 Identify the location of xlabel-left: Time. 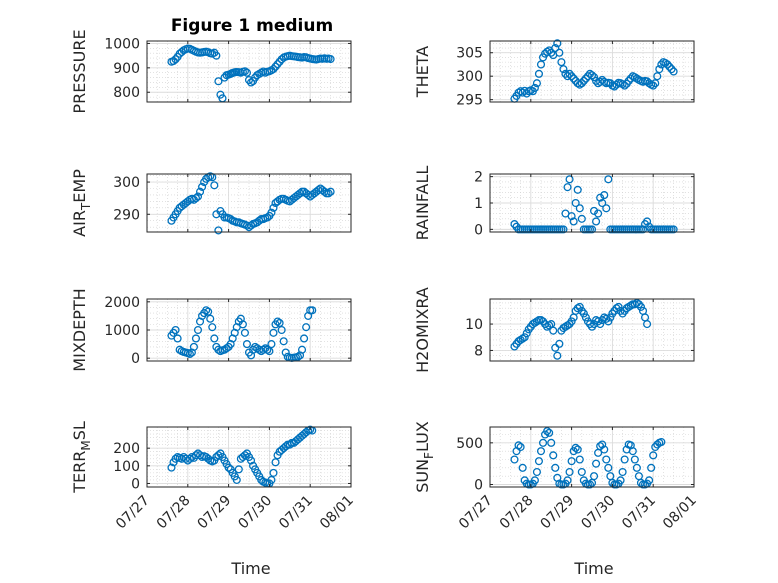
(250, 568).